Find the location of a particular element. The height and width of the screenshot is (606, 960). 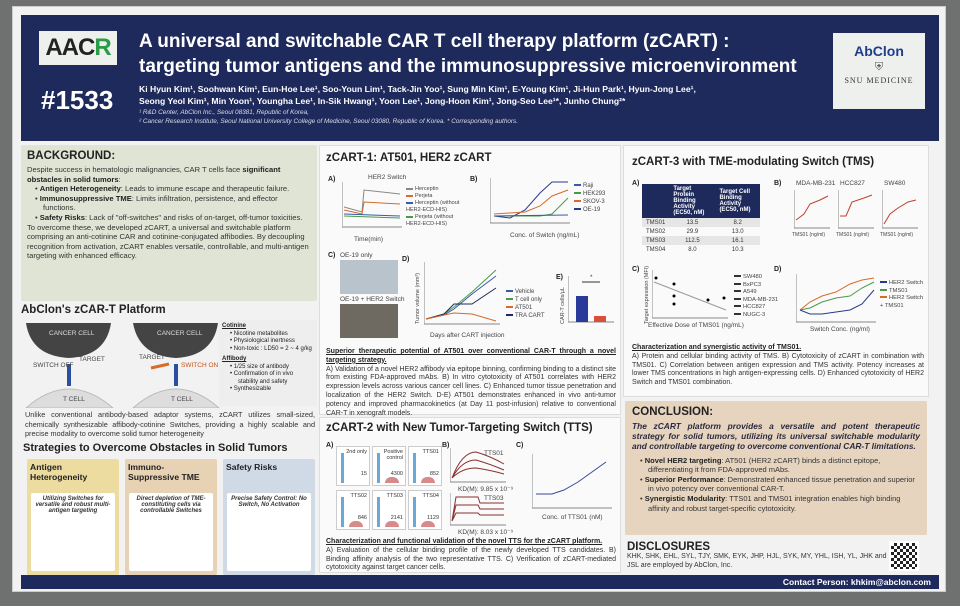

histogram-name: TTS03 is located at coordinates (394, 496).